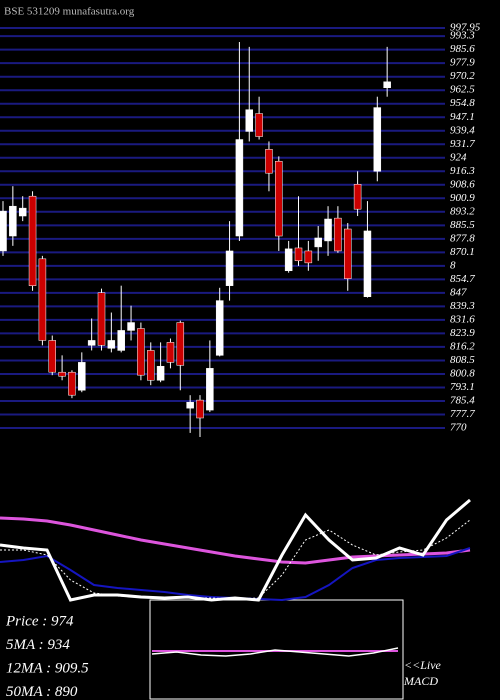  I want to click on y-tick-label: 931.7, so click(462, 144).